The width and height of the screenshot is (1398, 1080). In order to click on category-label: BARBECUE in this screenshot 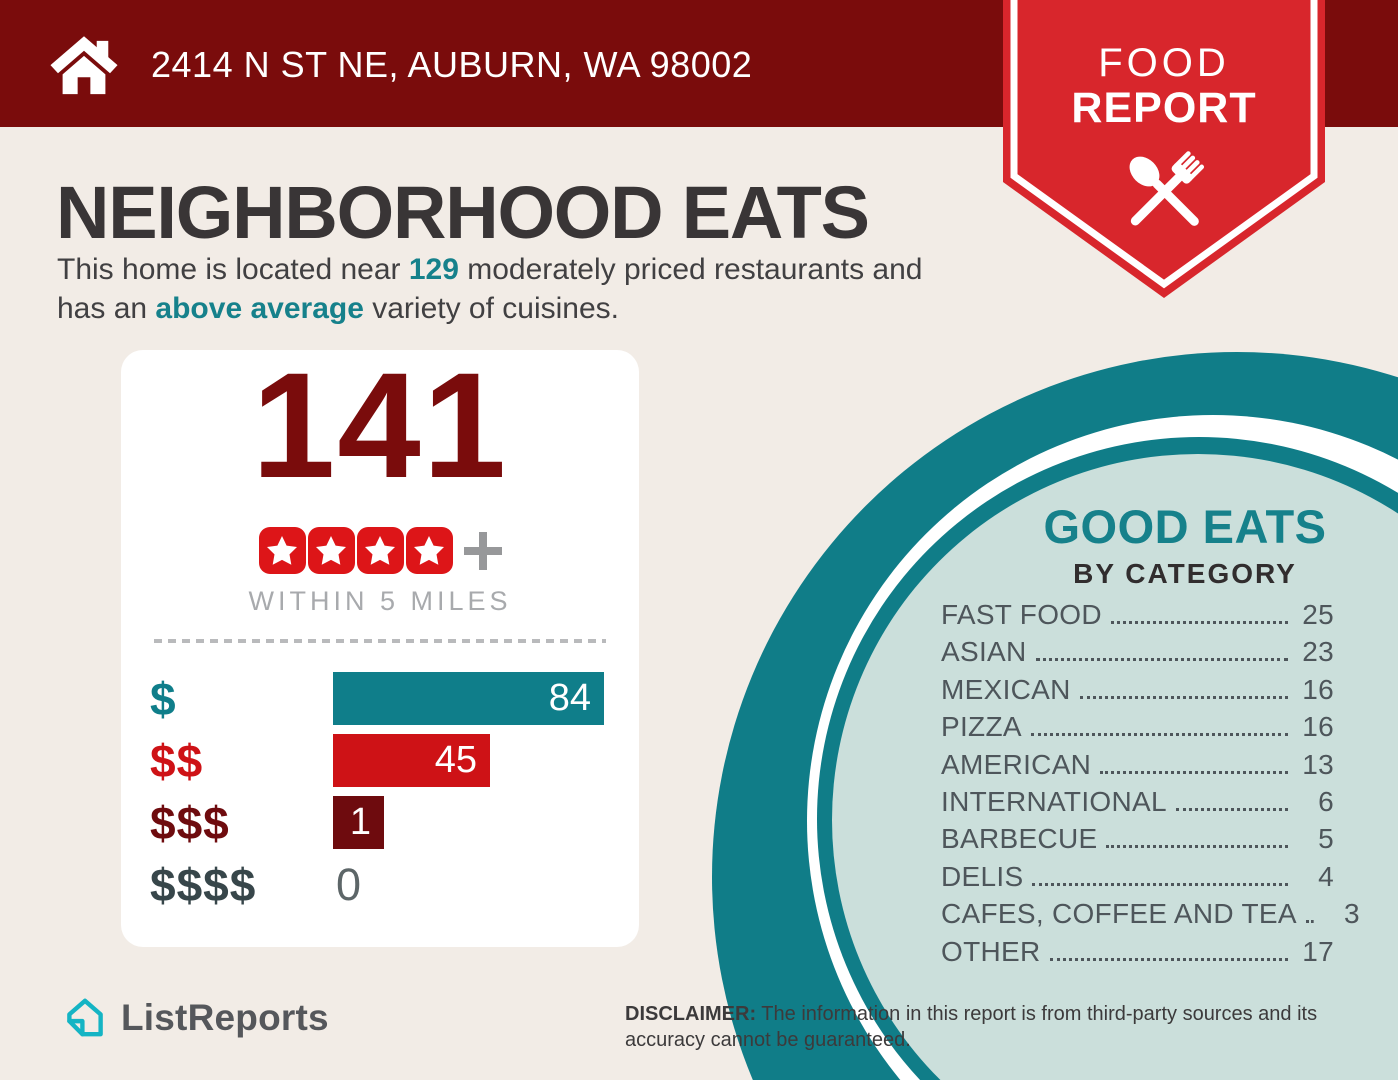, I will do `click(1019, 839)`.